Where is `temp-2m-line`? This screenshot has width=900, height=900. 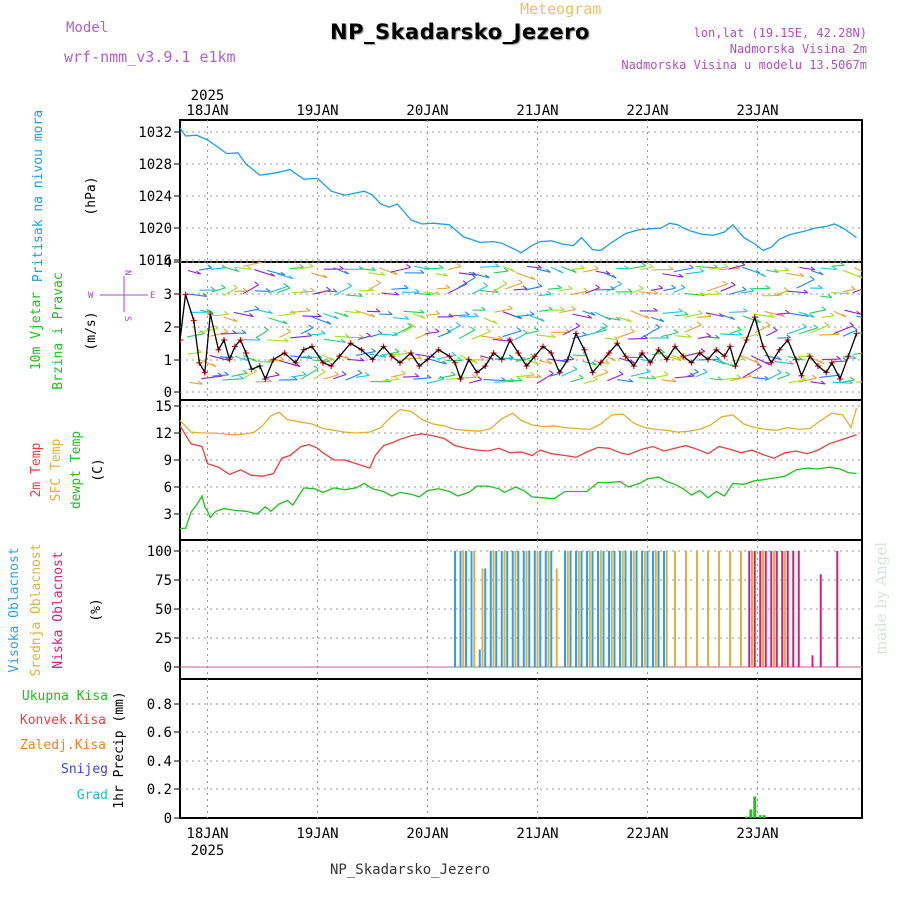 temp-2m-line is located at coordinates (518, 451).